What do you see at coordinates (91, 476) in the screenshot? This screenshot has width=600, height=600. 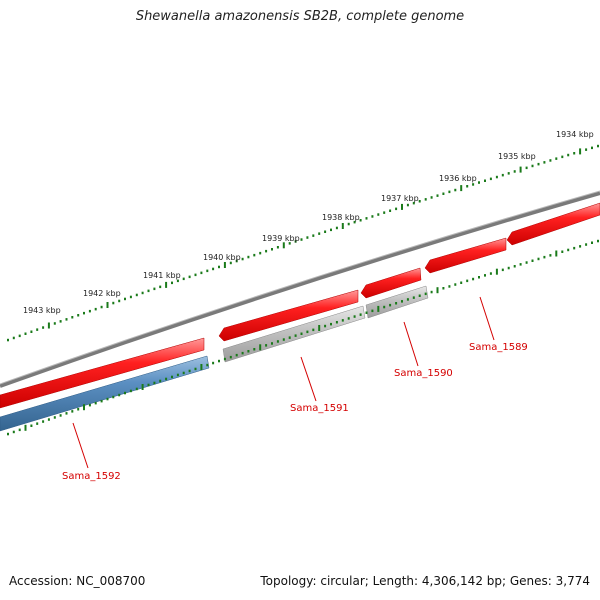 I see `gene-label-sama-1592: Sama_1592` at bounding box center [91, 476].